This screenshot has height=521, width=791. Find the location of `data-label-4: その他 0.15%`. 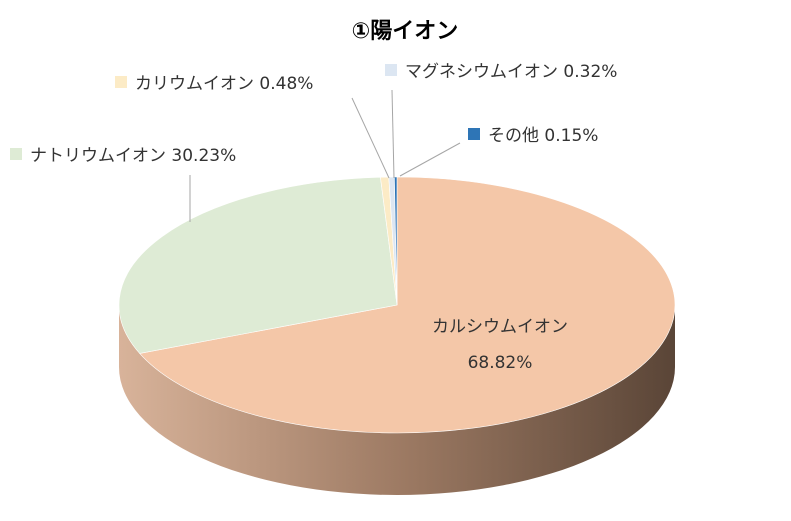

data-label-4: その他 0.15% is located at coordinates (533, 136).